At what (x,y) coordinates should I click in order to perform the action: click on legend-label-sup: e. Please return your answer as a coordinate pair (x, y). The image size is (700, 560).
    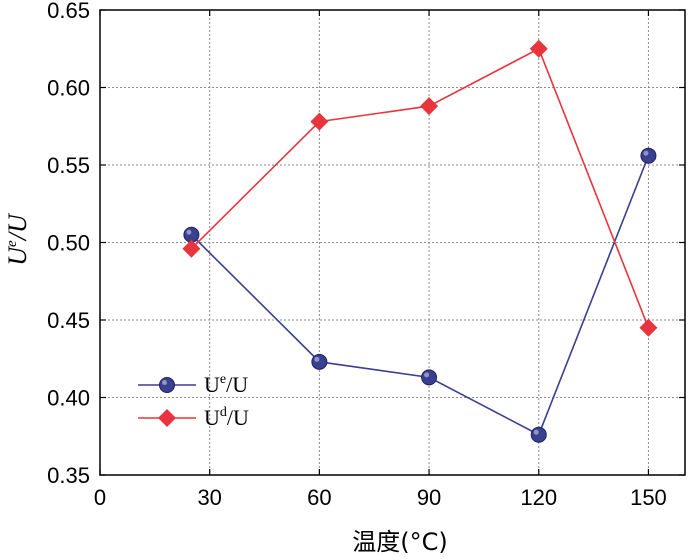
    Looking at the image, I should click on (223, 379).